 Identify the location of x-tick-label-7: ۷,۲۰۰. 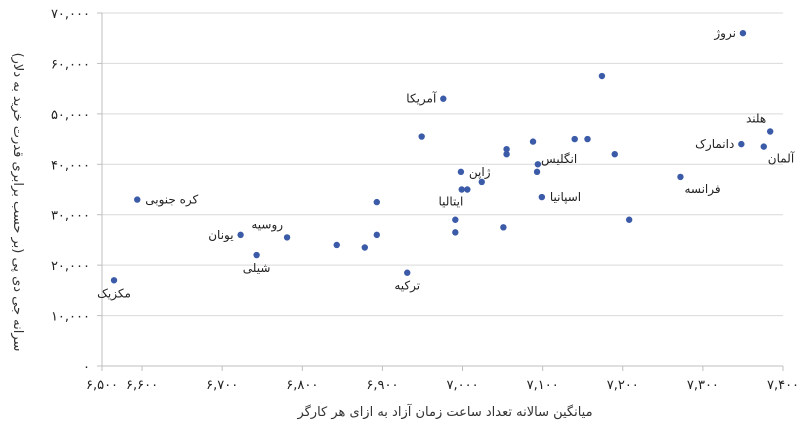
(623, 385).